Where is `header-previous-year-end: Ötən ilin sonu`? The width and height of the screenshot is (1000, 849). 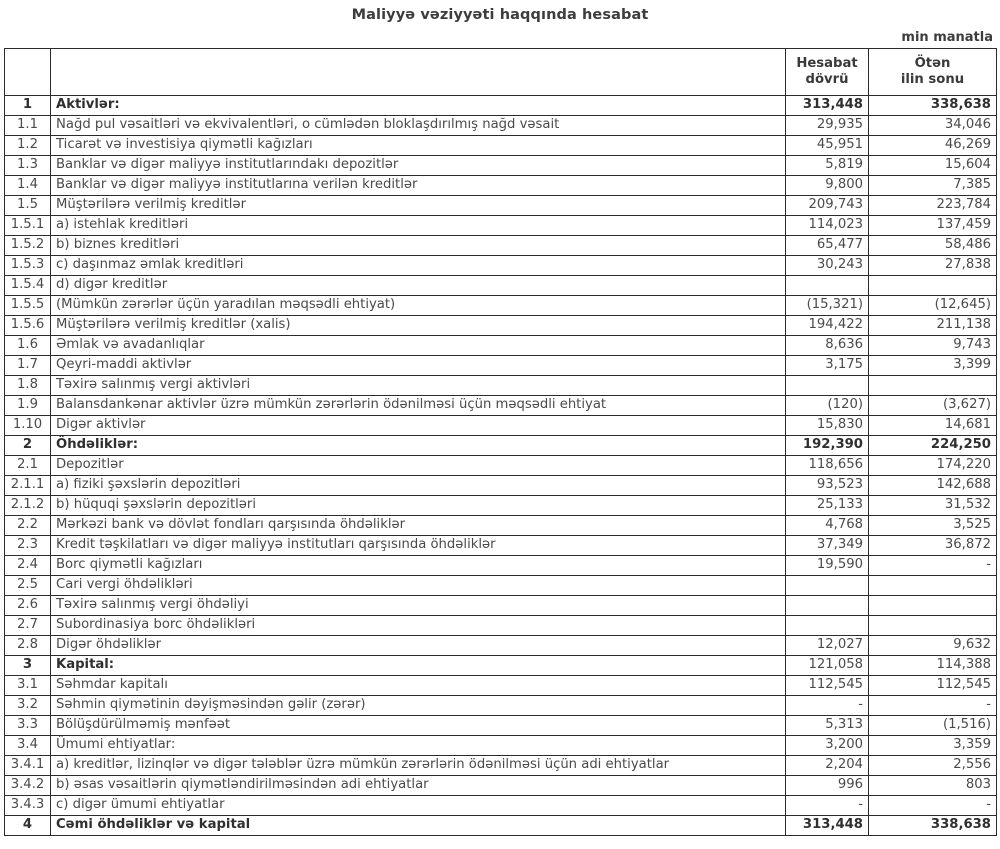
header-previous-year-end: Ötən ilin sonu is located at coordinates (932, 72).